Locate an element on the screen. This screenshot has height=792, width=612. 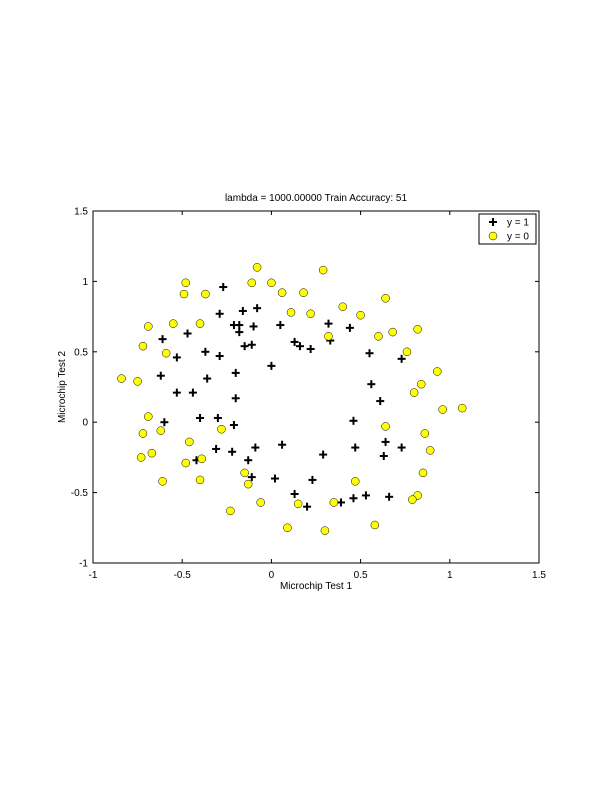
y-tick-label: -1 is located at coordinates (83, 564).